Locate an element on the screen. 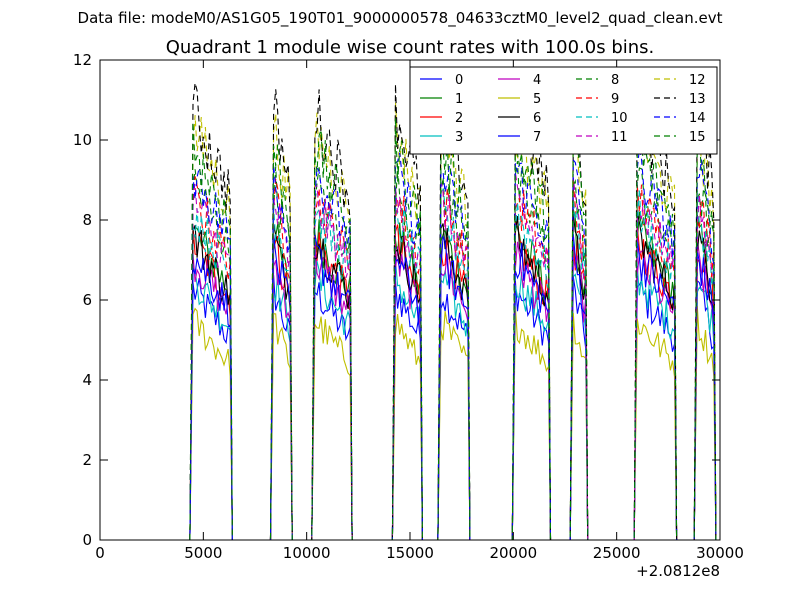 This screenshot has height=600, width=800. legend-label-0: 0 is located at coordinates (459, 80).